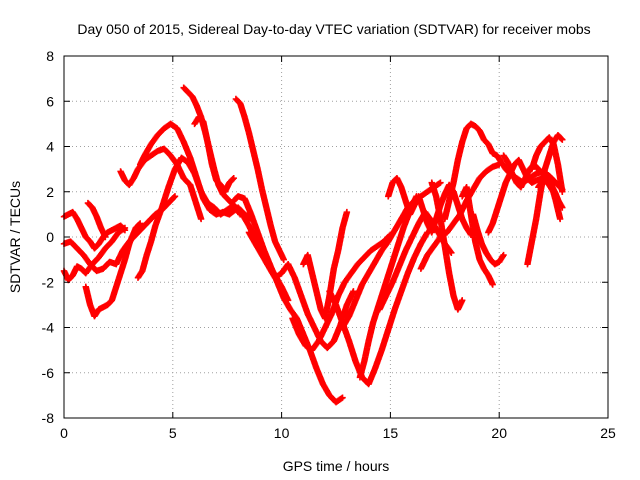 This screenshot has height=480, width=640. What do you see at coordinates (50, 56) in the screenshot?
I see `y-tick-label: 8` at bounding box center [50, 56].